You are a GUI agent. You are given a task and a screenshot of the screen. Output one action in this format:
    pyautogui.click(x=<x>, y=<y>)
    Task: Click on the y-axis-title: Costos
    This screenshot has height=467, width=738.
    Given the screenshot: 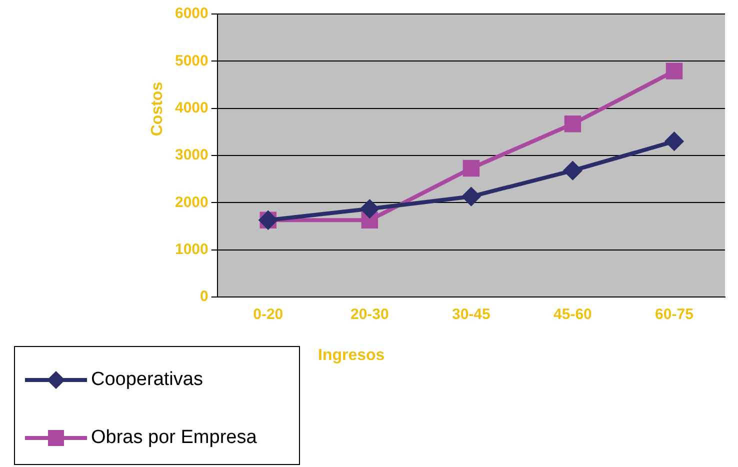 What is the action you would take?
    pyautogui.click(x=158, y=109)
    